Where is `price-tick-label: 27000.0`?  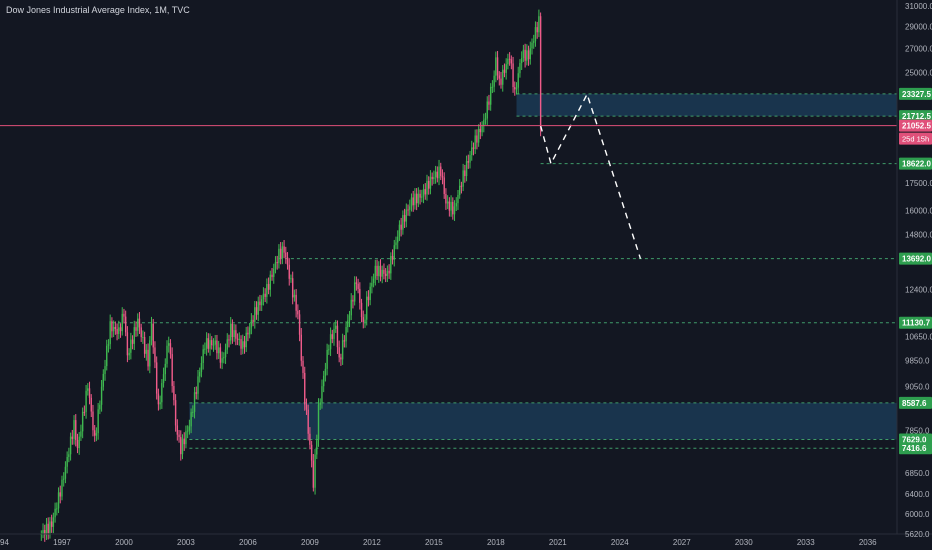 price-tick-label: 27000.0 is located at coordinates (918, 49).